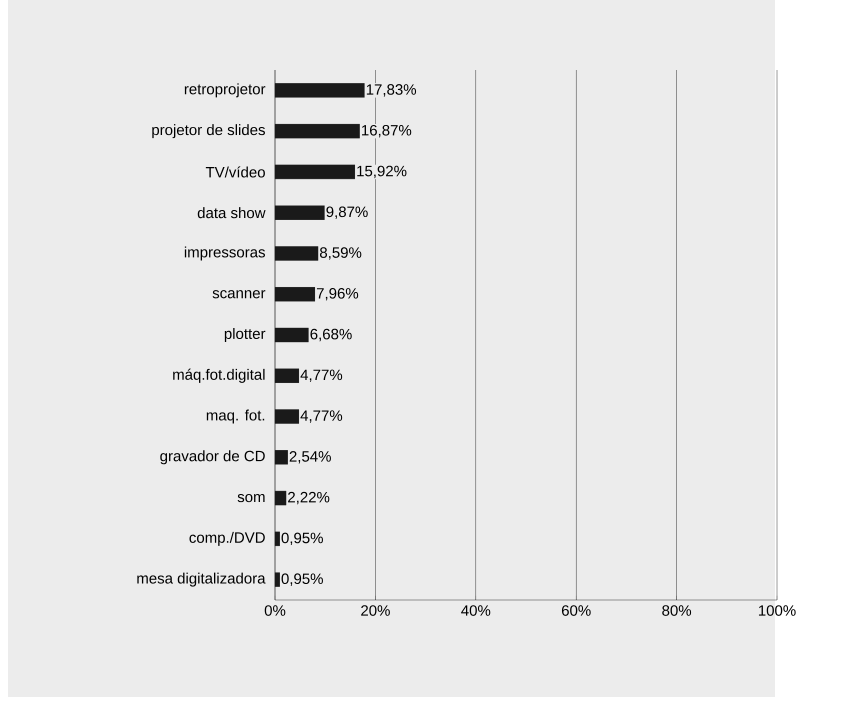 The width and height of the screenshot is (843, 709). I want to click on y-tick-label: projetor de slides, so click(208, 131).